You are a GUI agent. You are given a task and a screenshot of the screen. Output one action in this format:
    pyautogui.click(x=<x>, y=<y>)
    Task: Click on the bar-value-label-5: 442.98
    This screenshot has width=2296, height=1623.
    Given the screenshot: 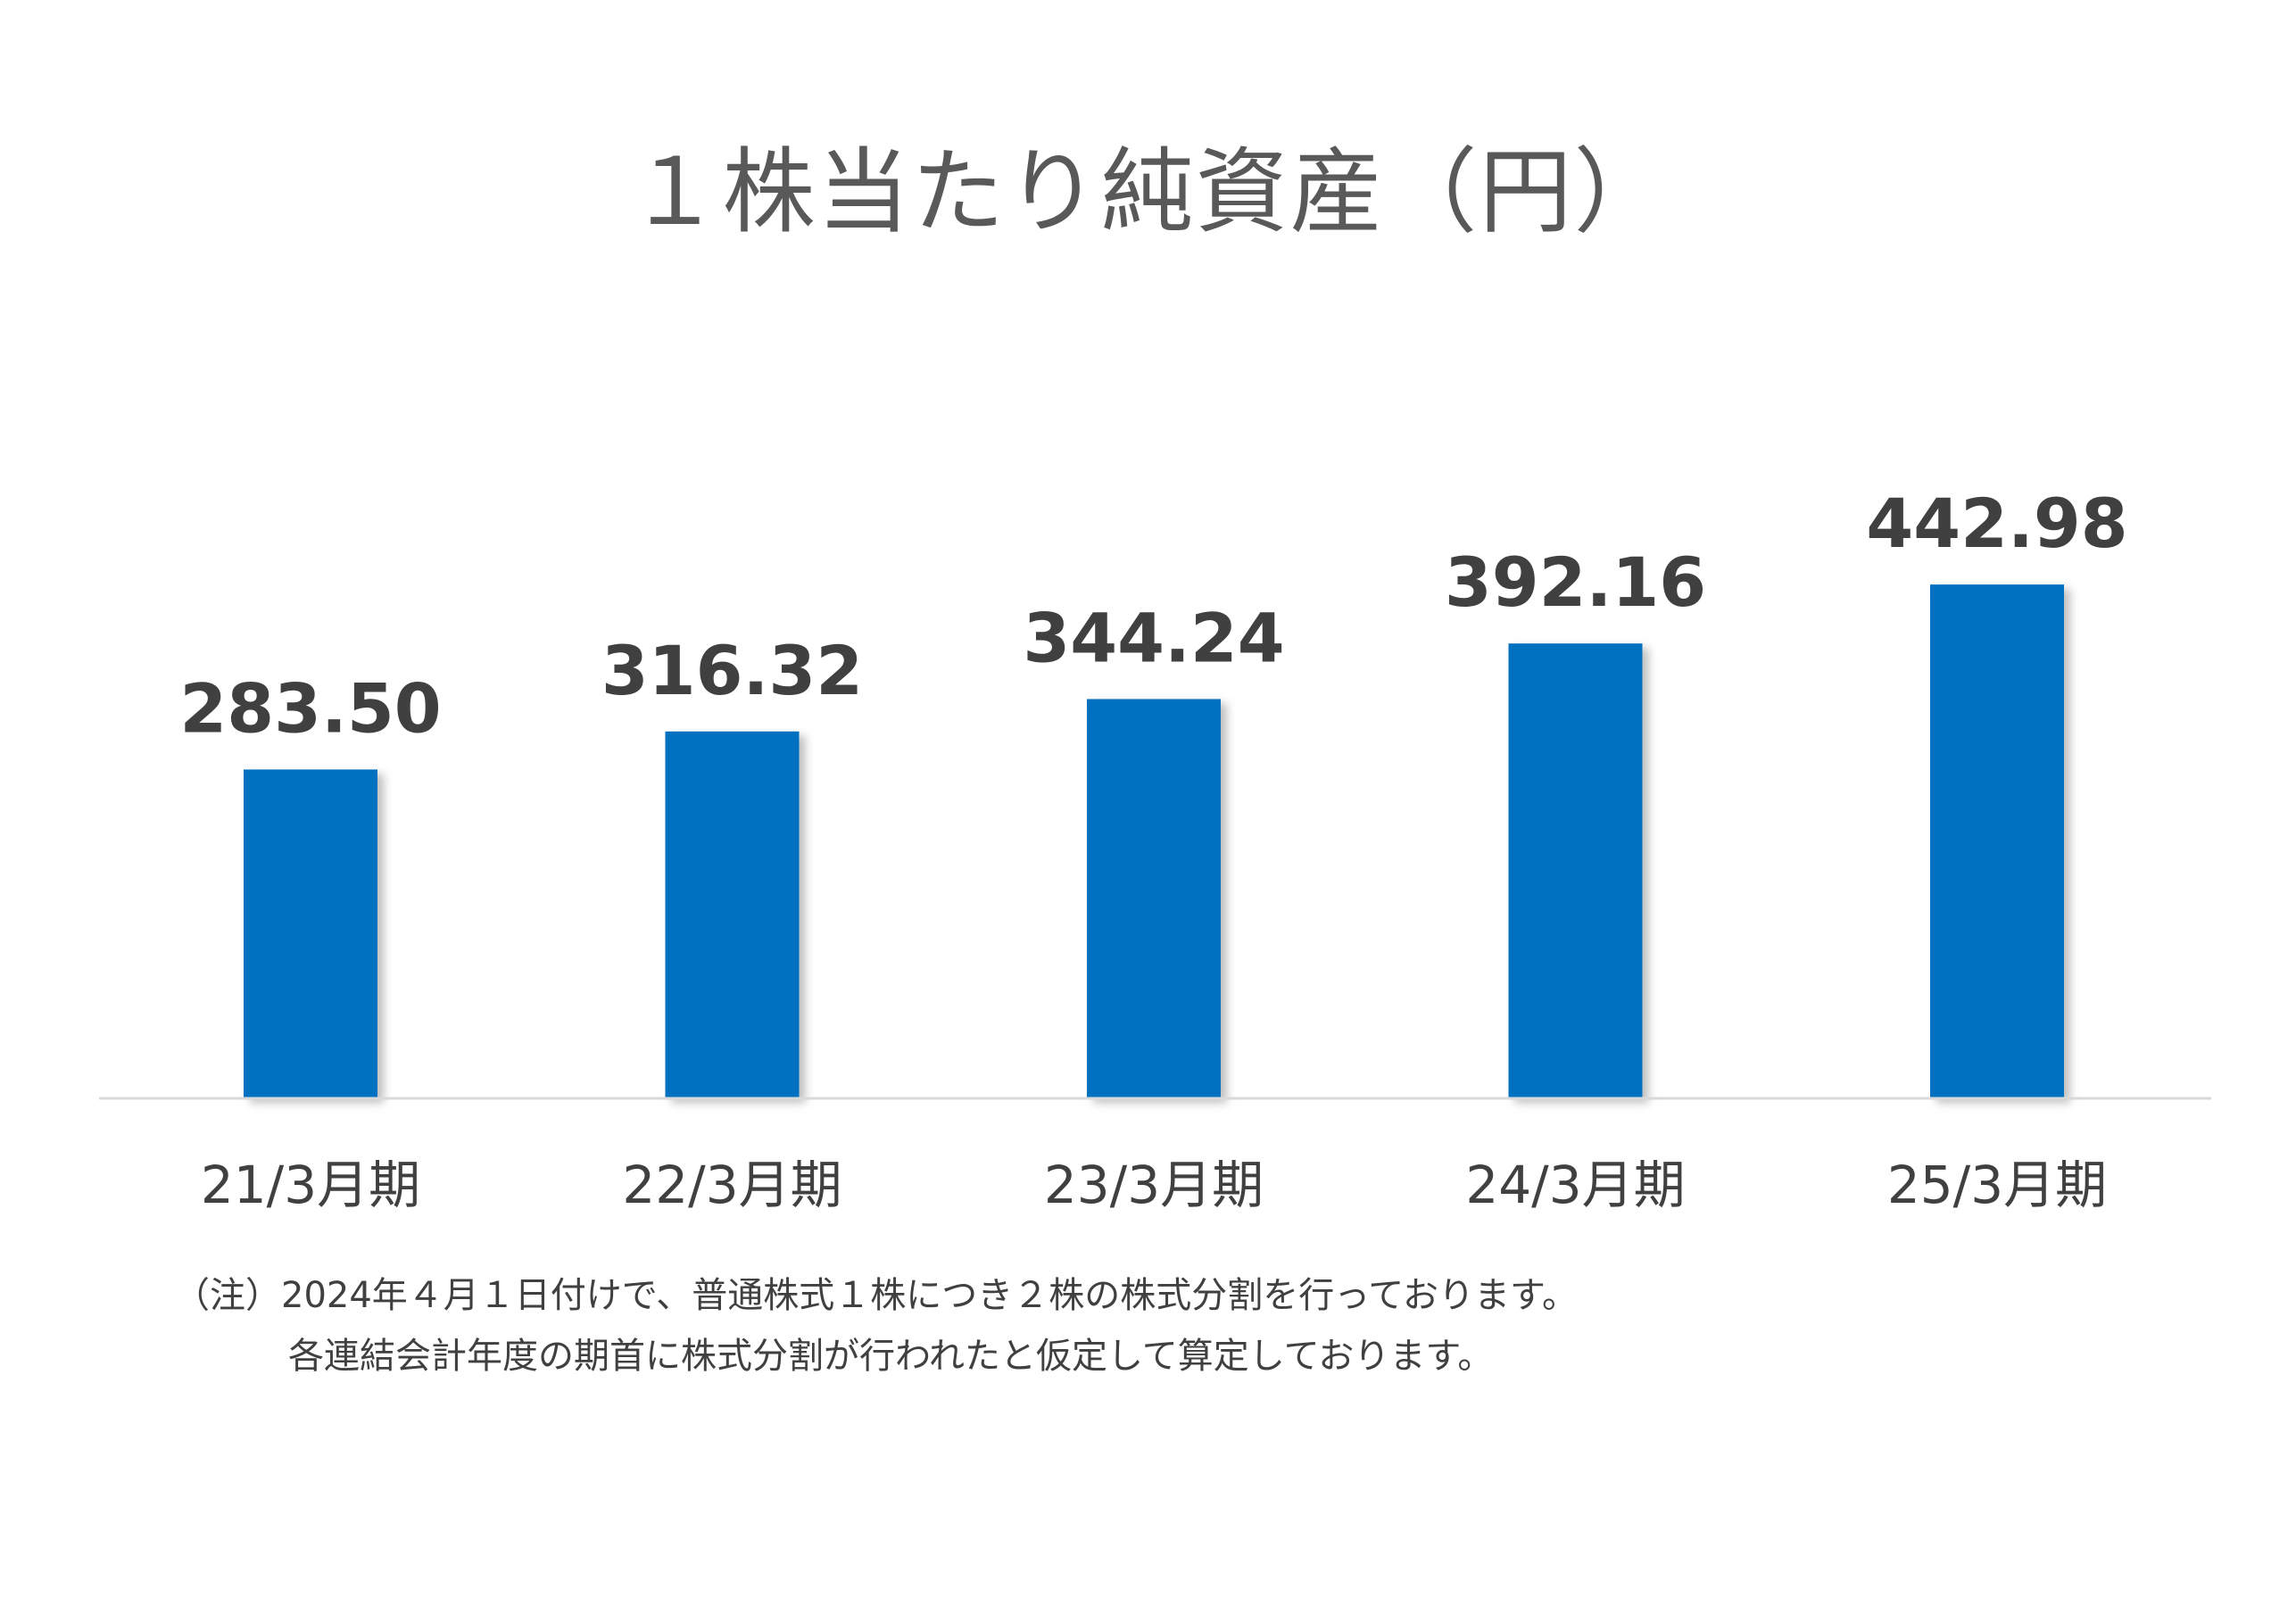 What is the action you would take?
    pyautogui.click(x=1996, y=523)
    